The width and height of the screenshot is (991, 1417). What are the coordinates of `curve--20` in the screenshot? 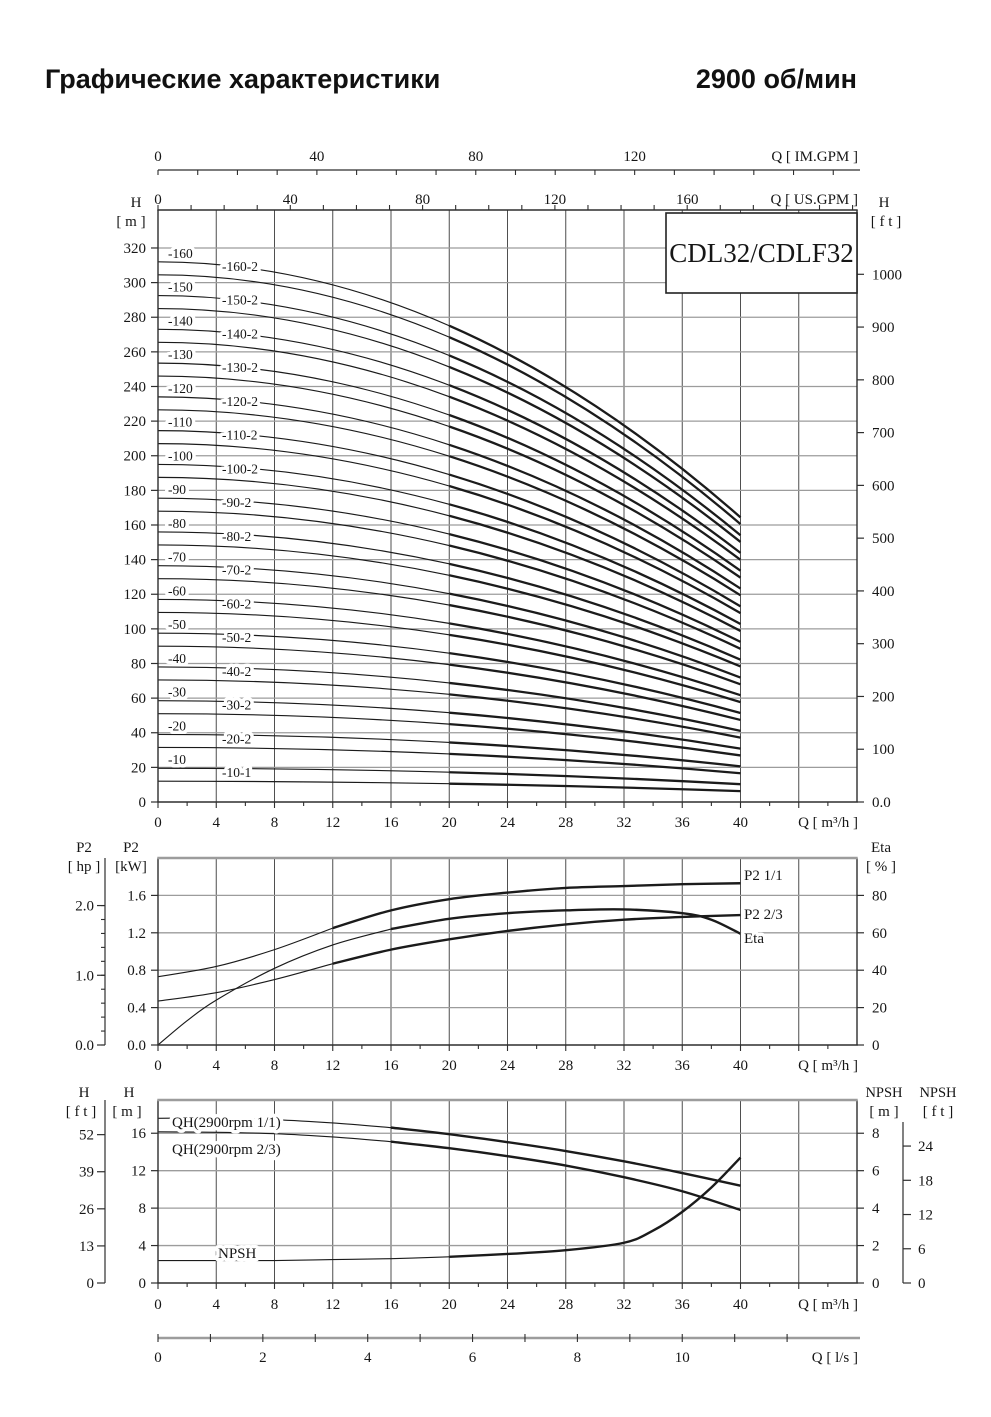 It's located at (303, 738).